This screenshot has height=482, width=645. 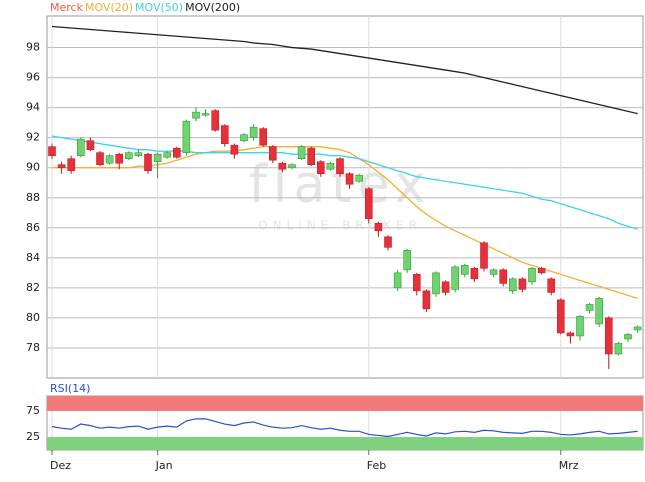 I want to click on x-tick-label: Mrz, so click(x=569, y=465).